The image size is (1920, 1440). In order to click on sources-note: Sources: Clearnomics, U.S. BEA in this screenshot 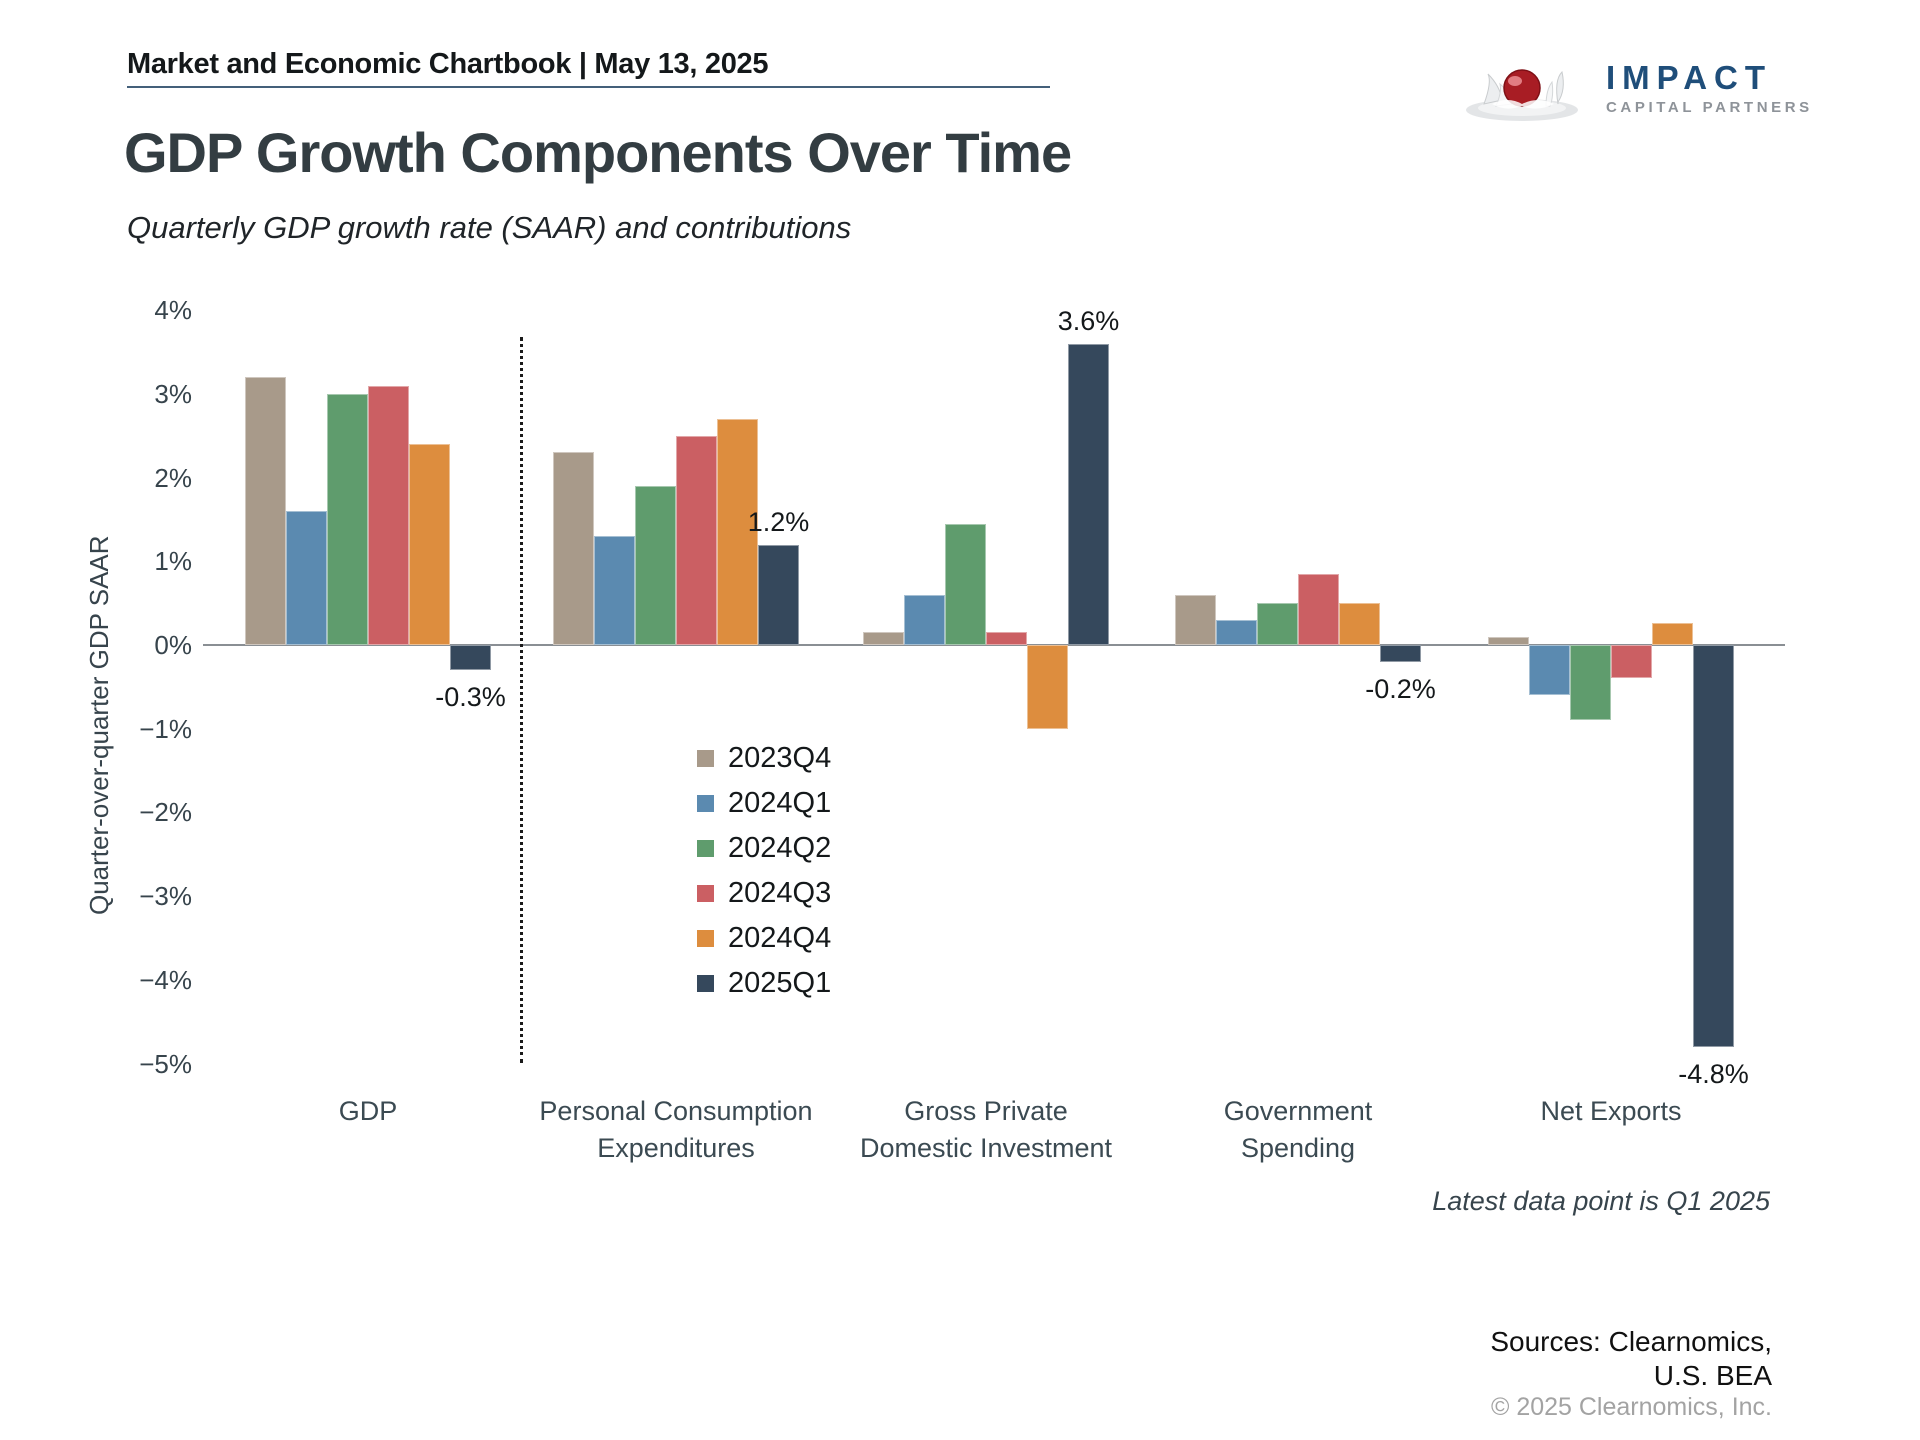, I will do `click(1631, 1359)`.